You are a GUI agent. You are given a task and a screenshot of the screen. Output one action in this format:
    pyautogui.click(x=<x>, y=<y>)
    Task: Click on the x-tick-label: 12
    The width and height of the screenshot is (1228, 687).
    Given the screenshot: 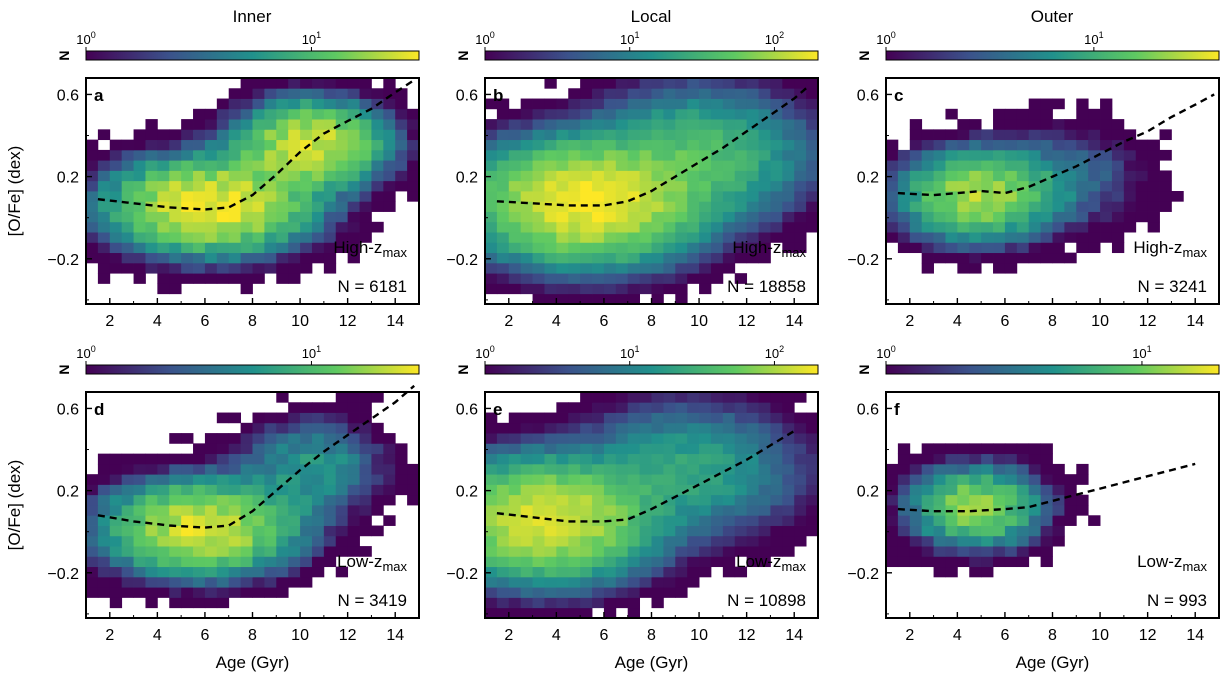 What is the action you would take?
    pyautogui.click(x=747, y=635)
    